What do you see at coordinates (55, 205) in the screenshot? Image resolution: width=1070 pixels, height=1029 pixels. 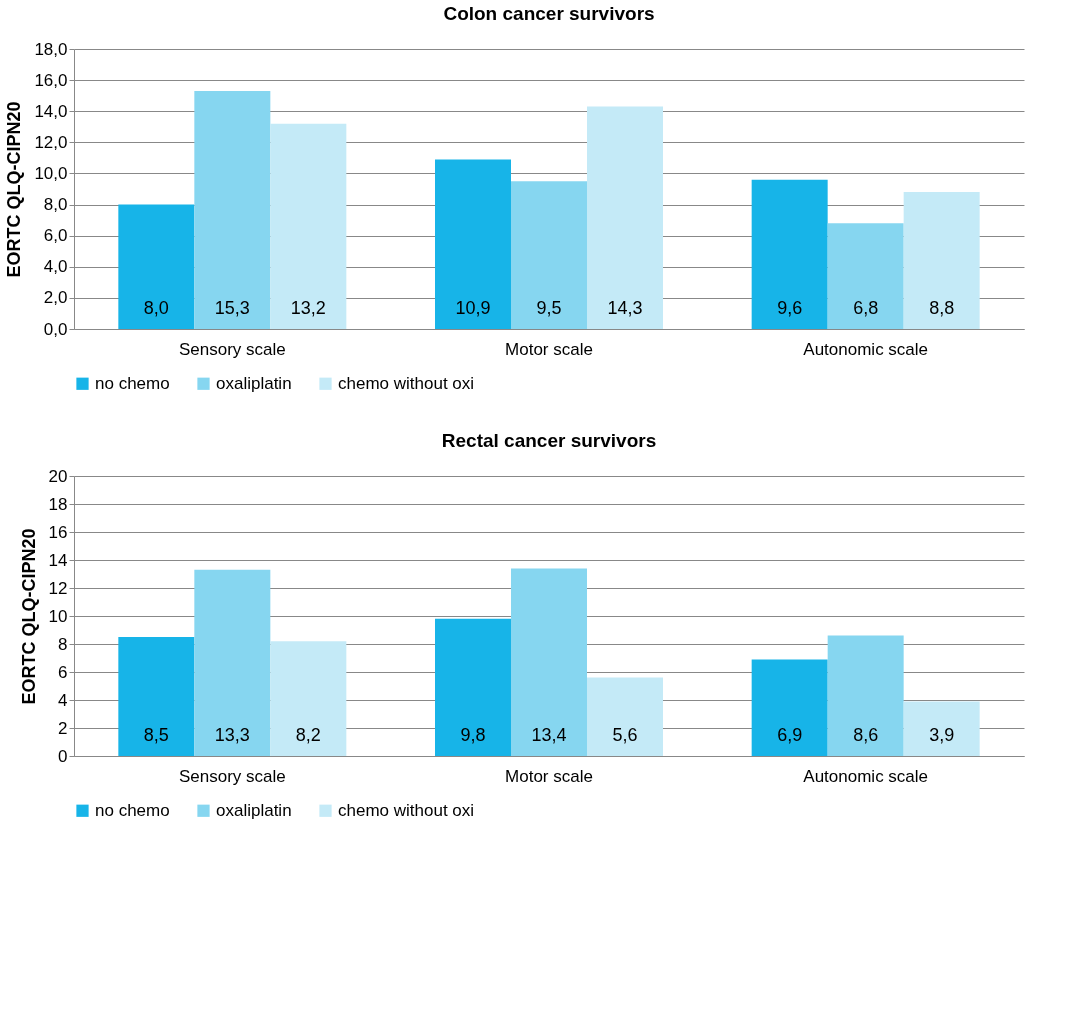 I see `y-tick-label: 8,0` at bounding box center [55, 205].